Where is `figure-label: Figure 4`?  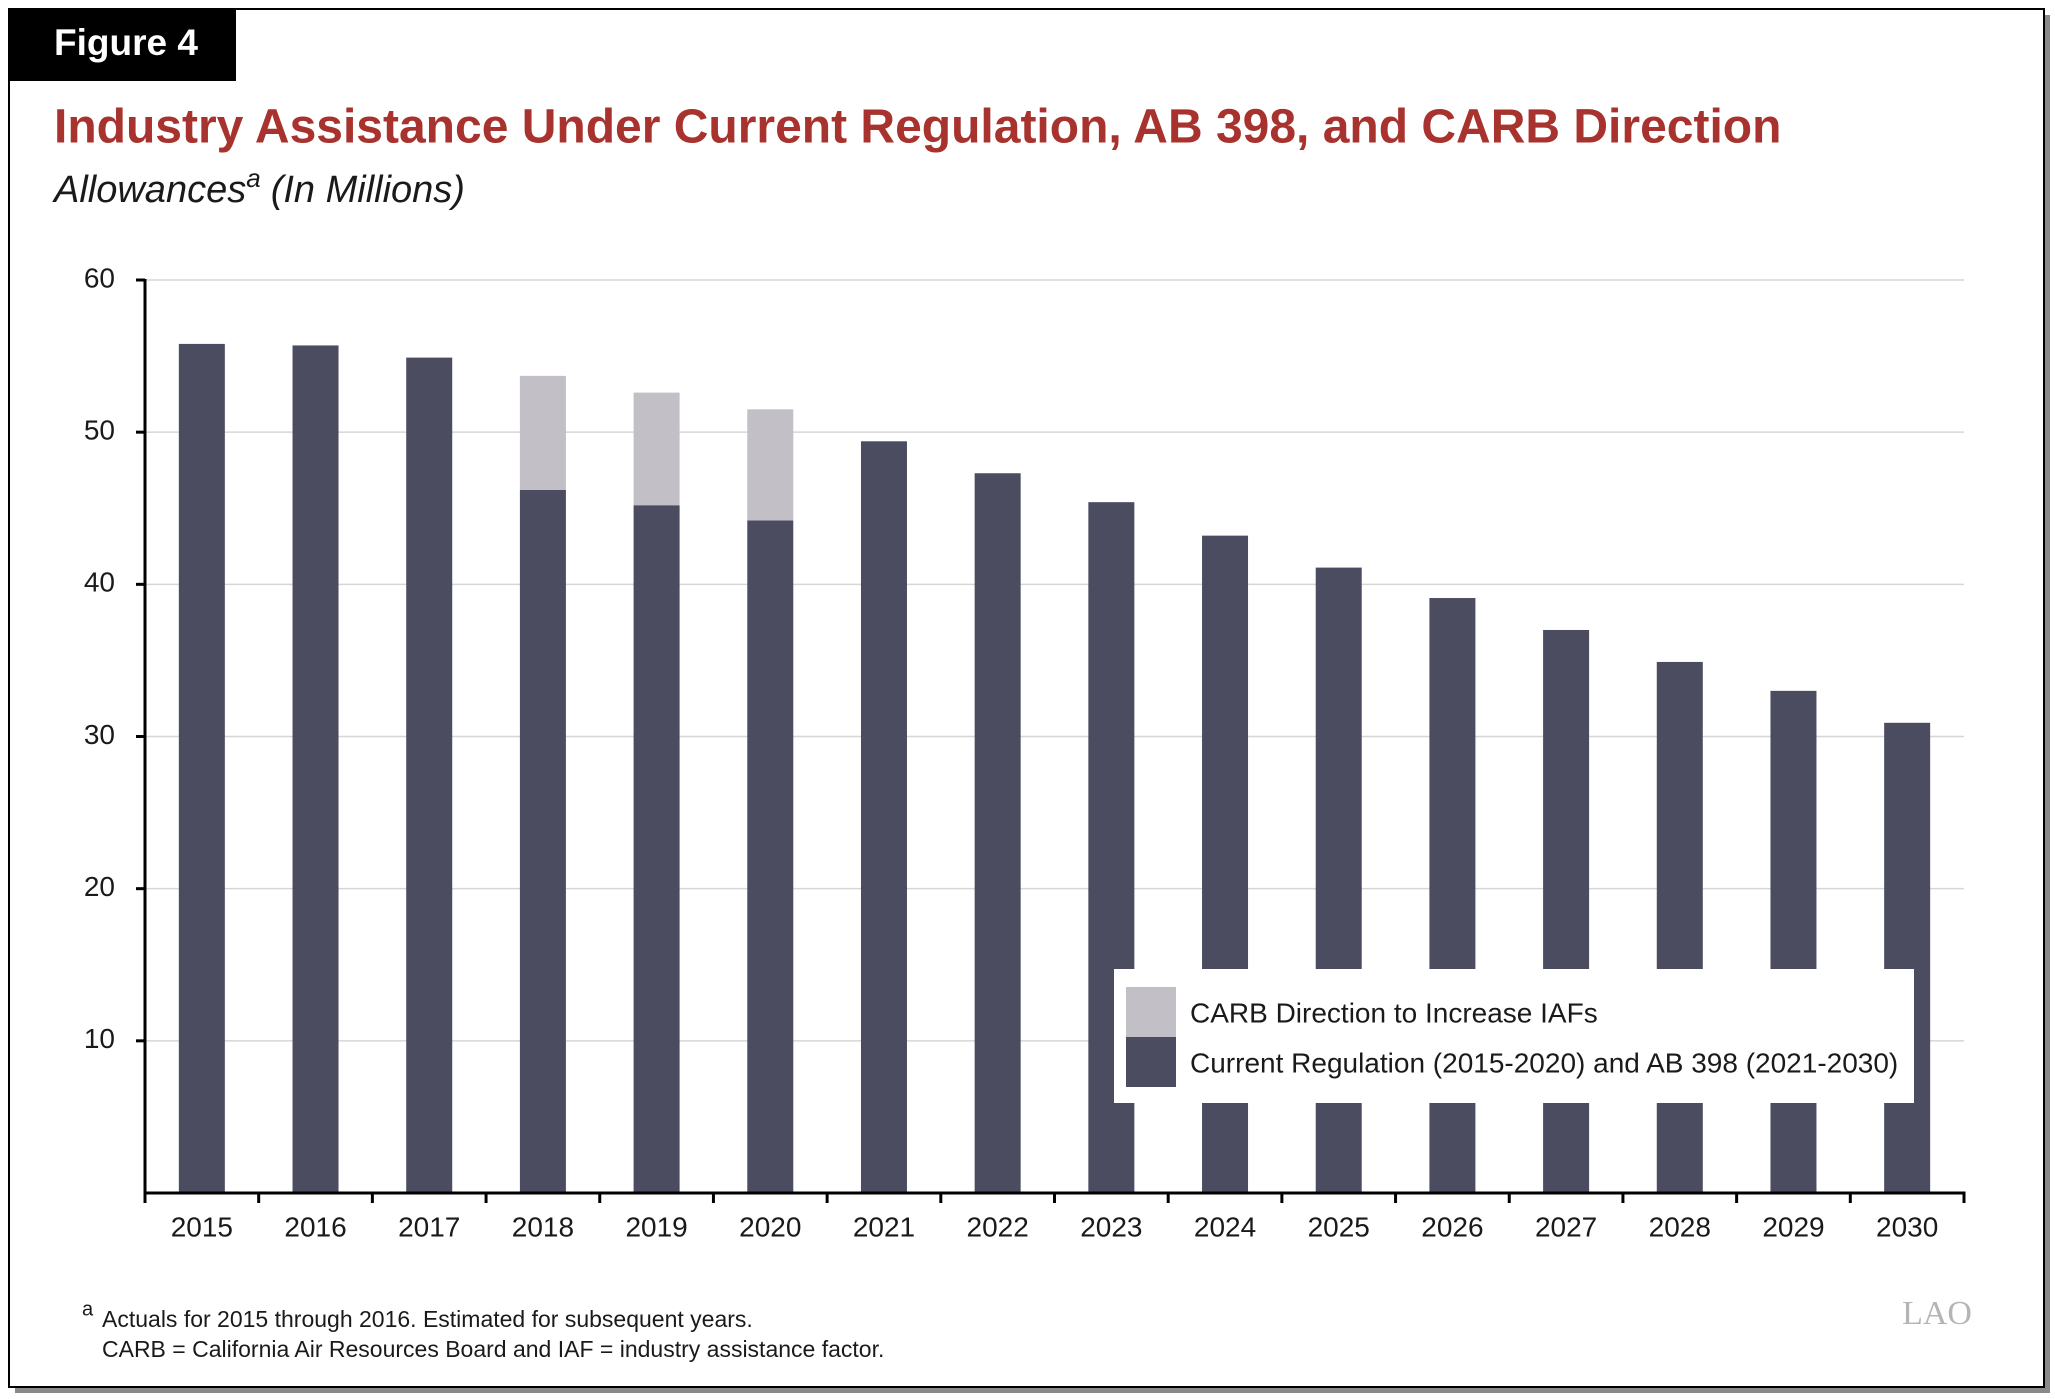
figure-label: Figure 4 is located at coordinates (126, 42).